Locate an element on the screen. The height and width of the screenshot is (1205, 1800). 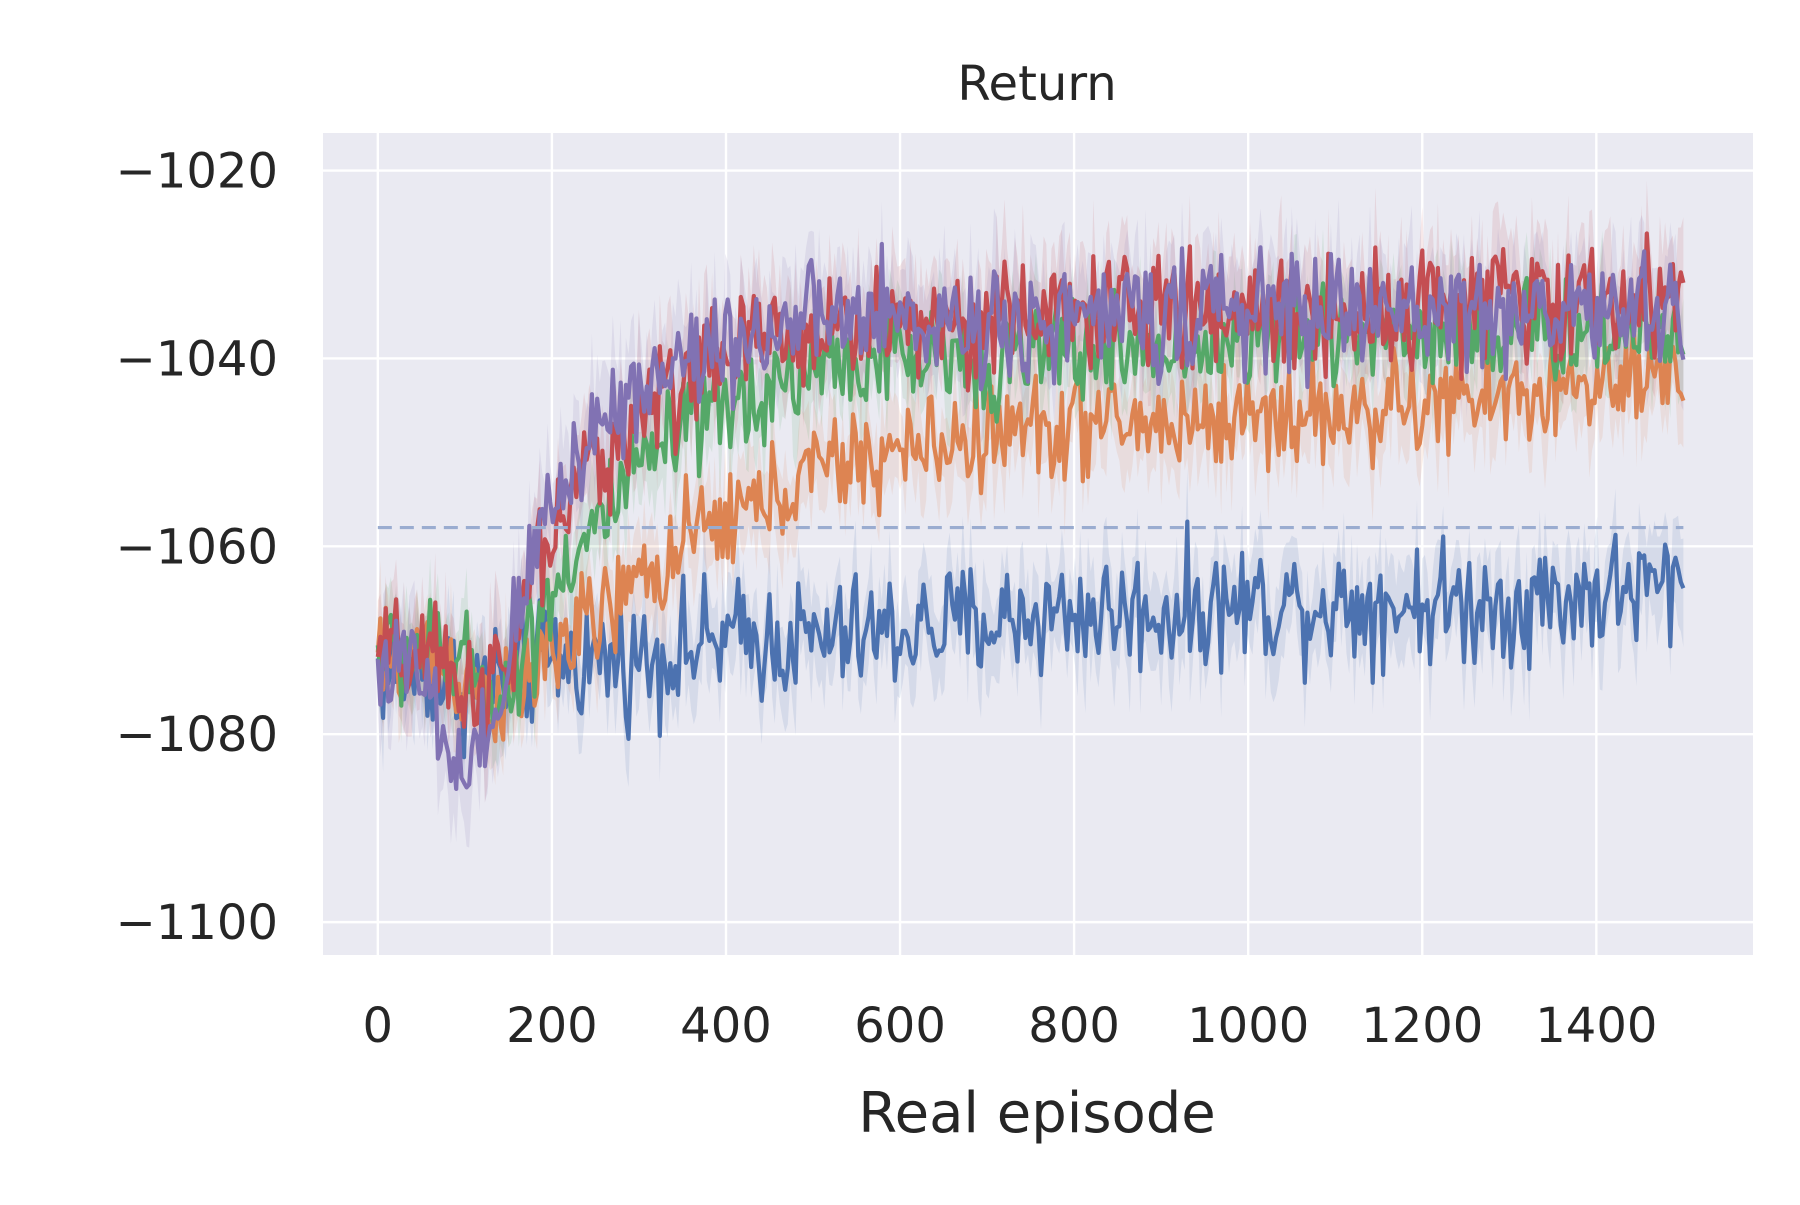
x-tick-label: 200 is located at coordinates (552, 1026).